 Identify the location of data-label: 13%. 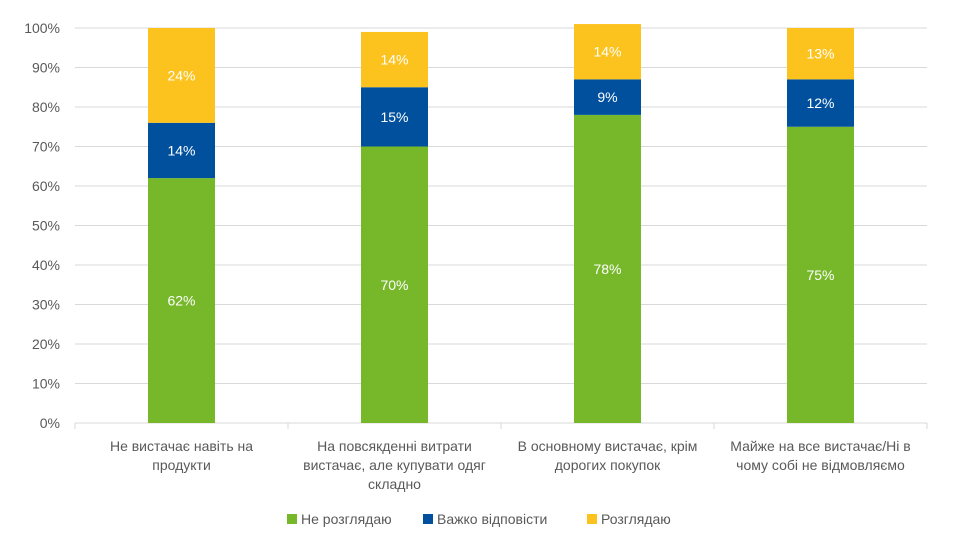
(820, 54).